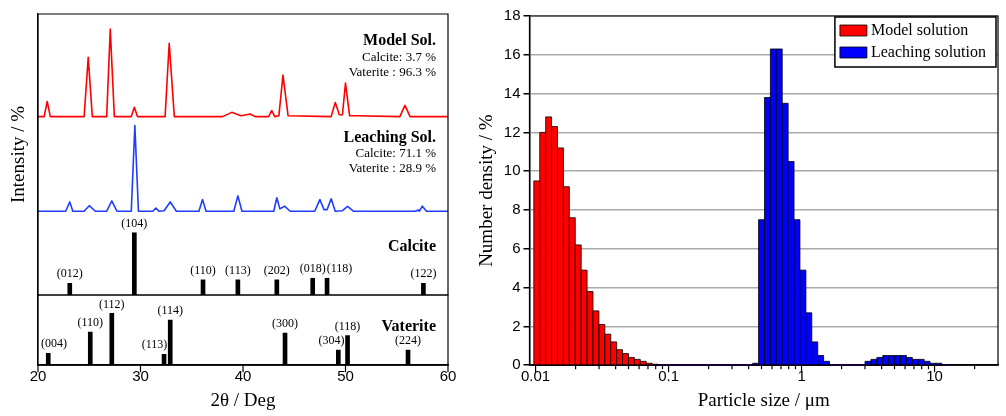 The width and height of the screenshot is (1006, 416). What do you see at coordinates (345, 376) in the screenshot?
I see `x-tick-label: 50` at bounding box center [345, 376].